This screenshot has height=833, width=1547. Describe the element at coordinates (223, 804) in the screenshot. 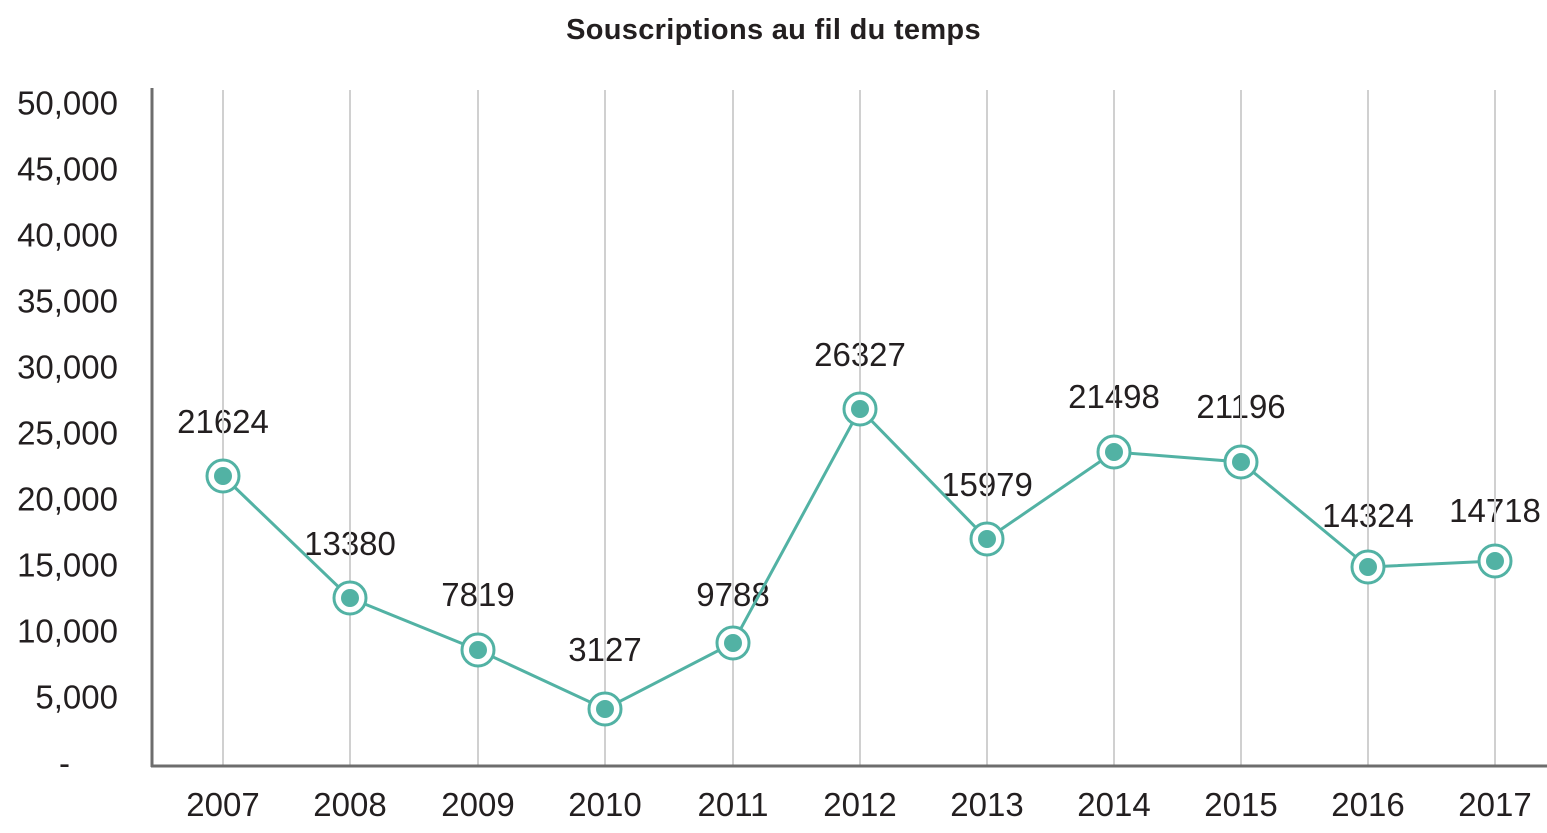

I see `x-tick-label: 2007` at that location.